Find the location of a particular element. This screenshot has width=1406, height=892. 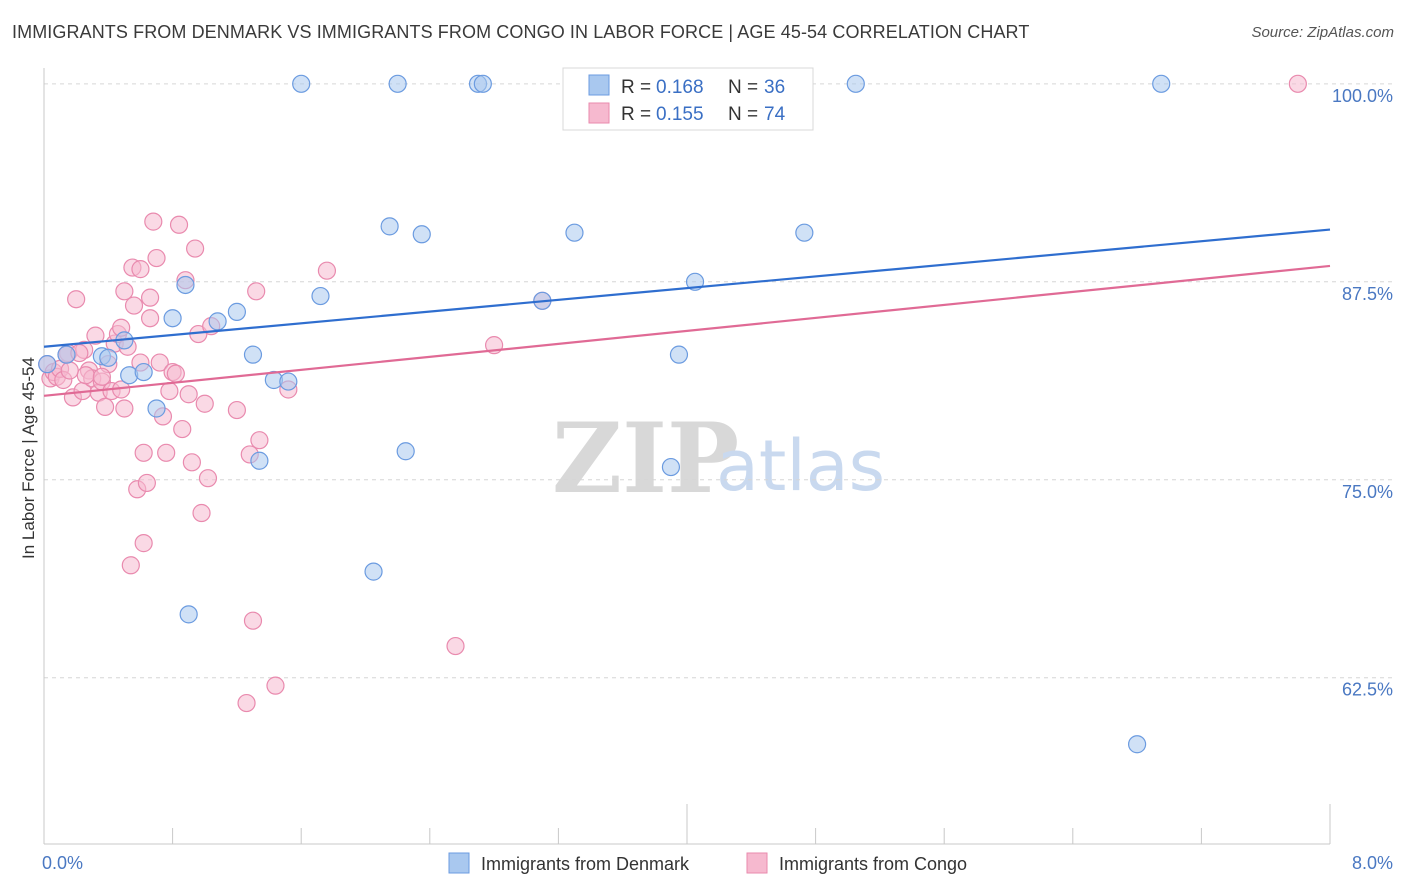

stats-r-value-congo: 0.155 is located at coordinates (680, 114).